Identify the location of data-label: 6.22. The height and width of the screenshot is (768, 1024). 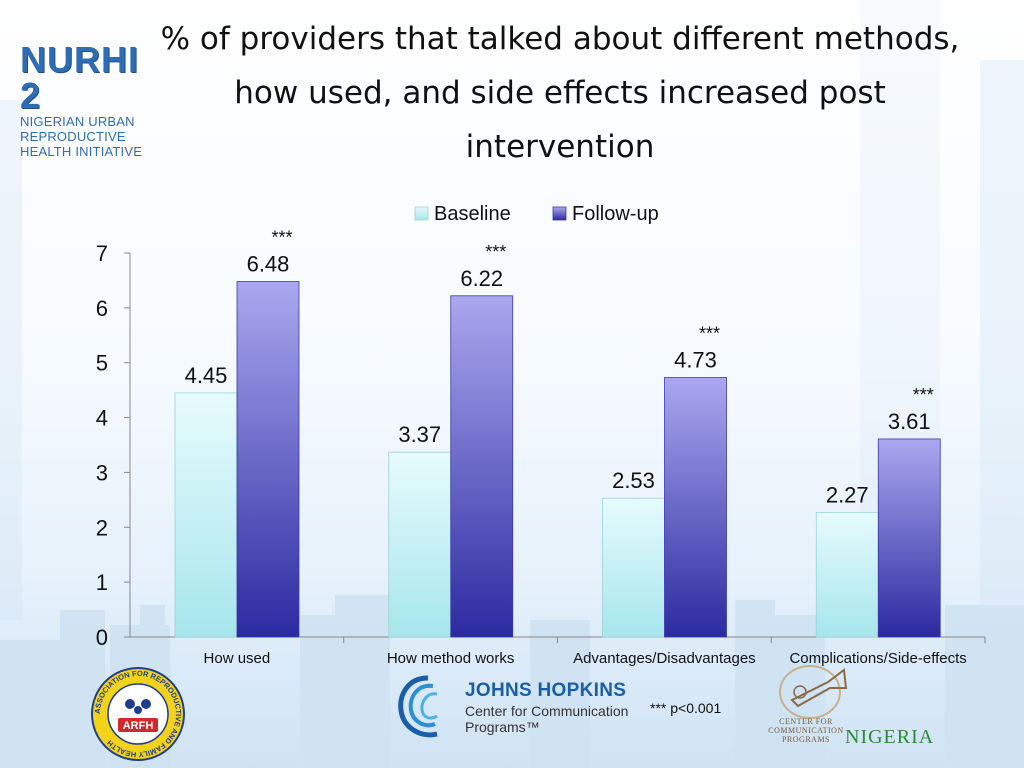
(481, 278).